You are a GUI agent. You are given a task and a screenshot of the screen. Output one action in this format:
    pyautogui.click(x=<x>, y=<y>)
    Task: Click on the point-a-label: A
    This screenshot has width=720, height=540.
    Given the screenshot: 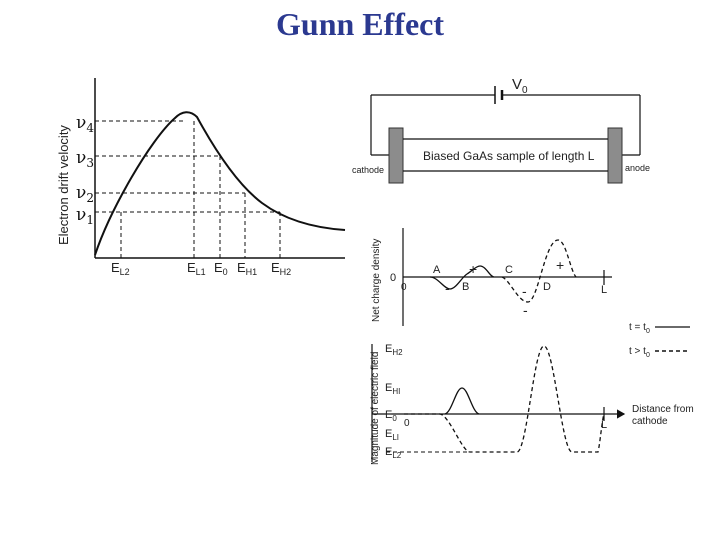 What is the action you would take?
    pyautogui.click(x=437, y=270)
    